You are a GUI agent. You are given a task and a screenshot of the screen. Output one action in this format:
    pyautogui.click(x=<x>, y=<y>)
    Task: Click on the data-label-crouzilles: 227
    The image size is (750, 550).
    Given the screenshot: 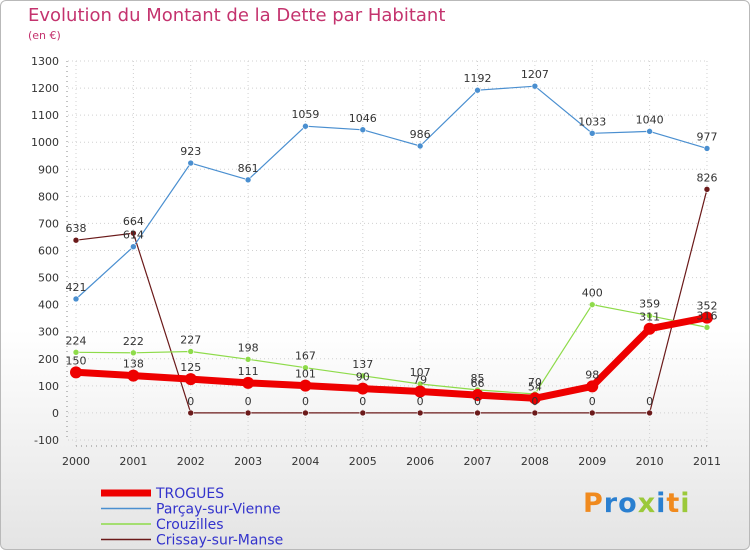 What is the action you would take?
    pyautogui.click(x=190, y=339)
    